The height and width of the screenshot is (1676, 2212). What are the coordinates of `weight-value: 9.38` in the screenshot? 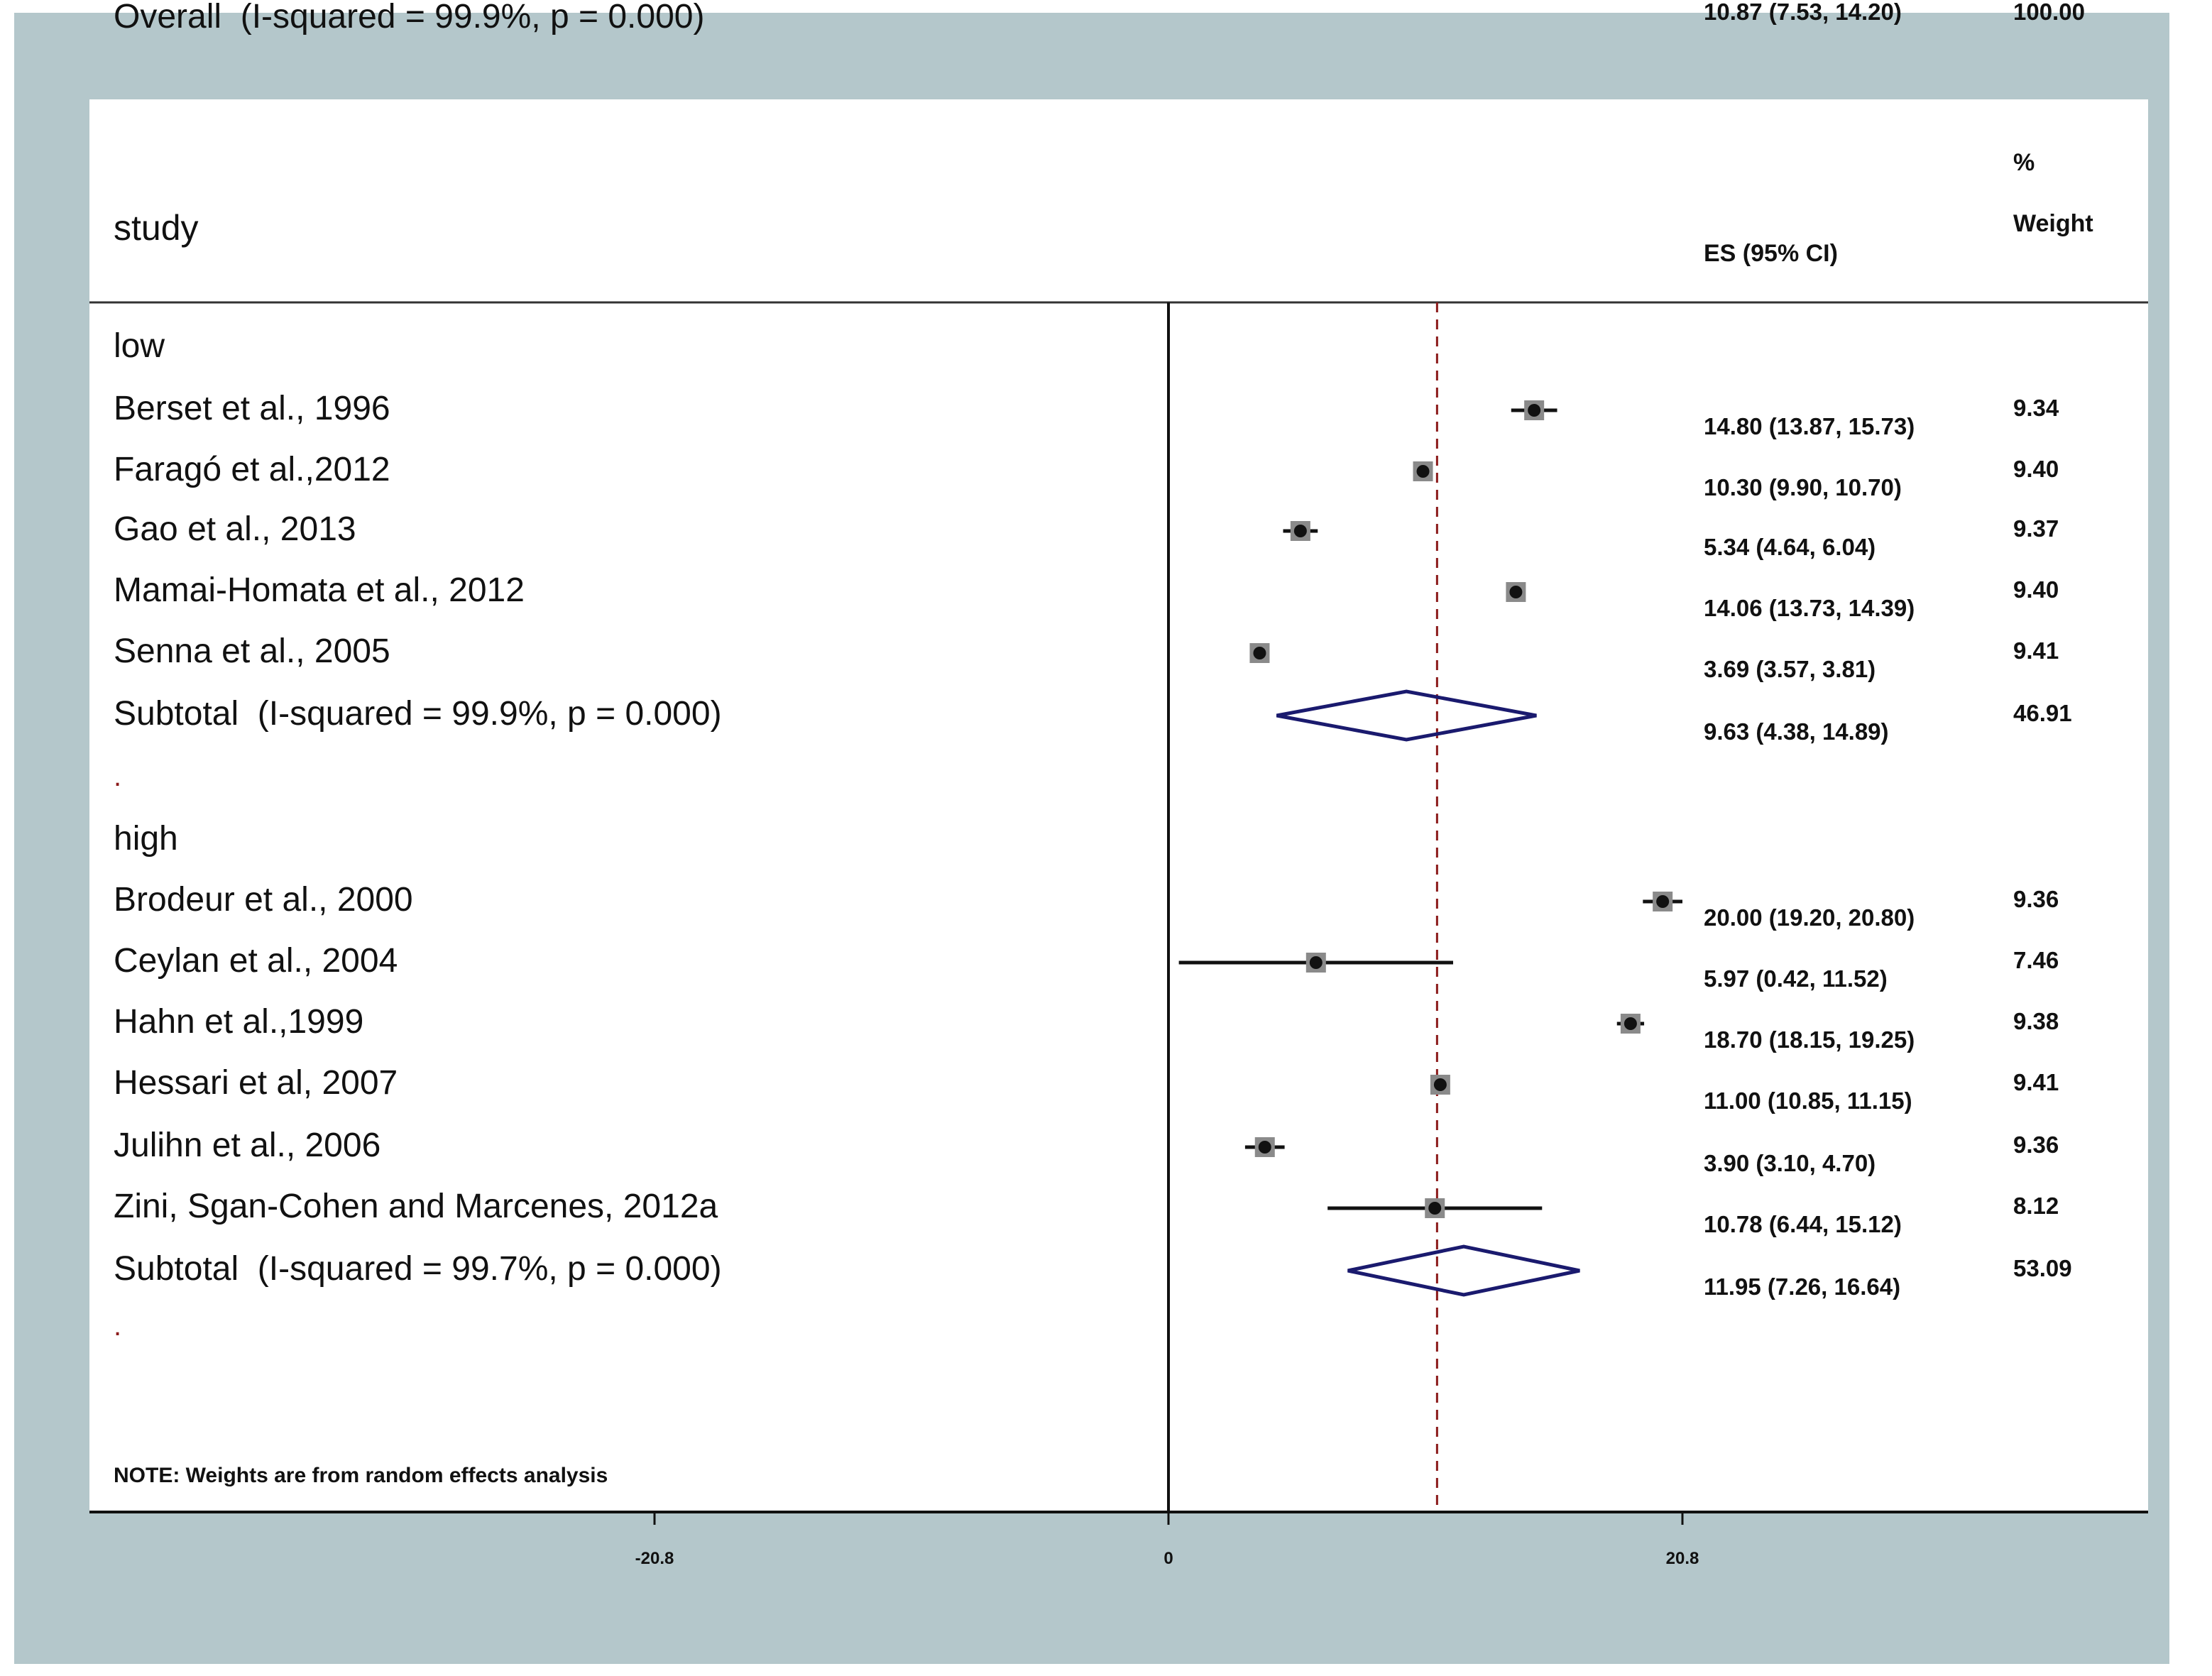 It's located at (2036, 1021).